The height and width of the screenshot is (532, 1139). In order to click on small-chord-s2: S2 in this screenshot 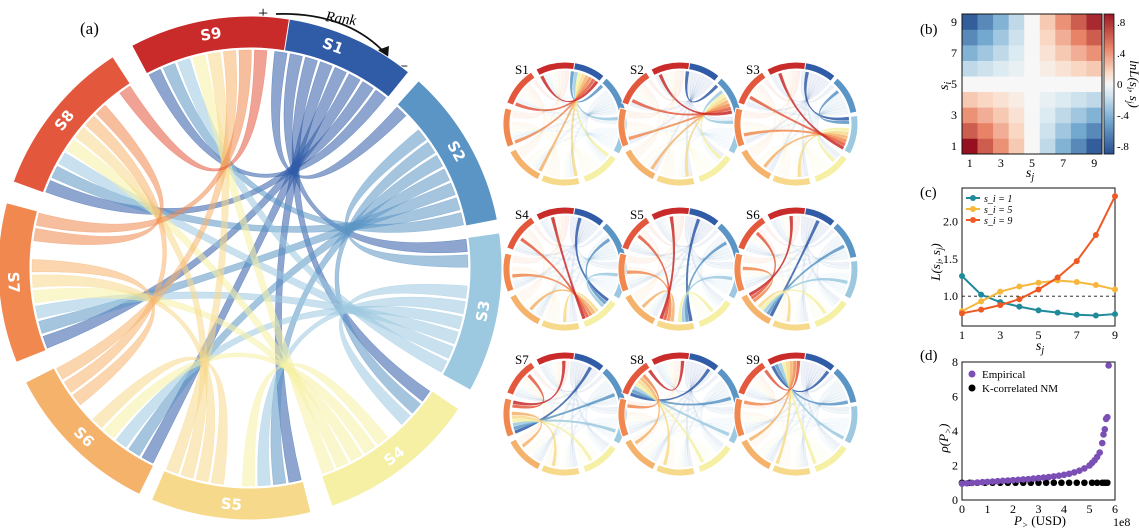, I will do `click(680, 124)`.